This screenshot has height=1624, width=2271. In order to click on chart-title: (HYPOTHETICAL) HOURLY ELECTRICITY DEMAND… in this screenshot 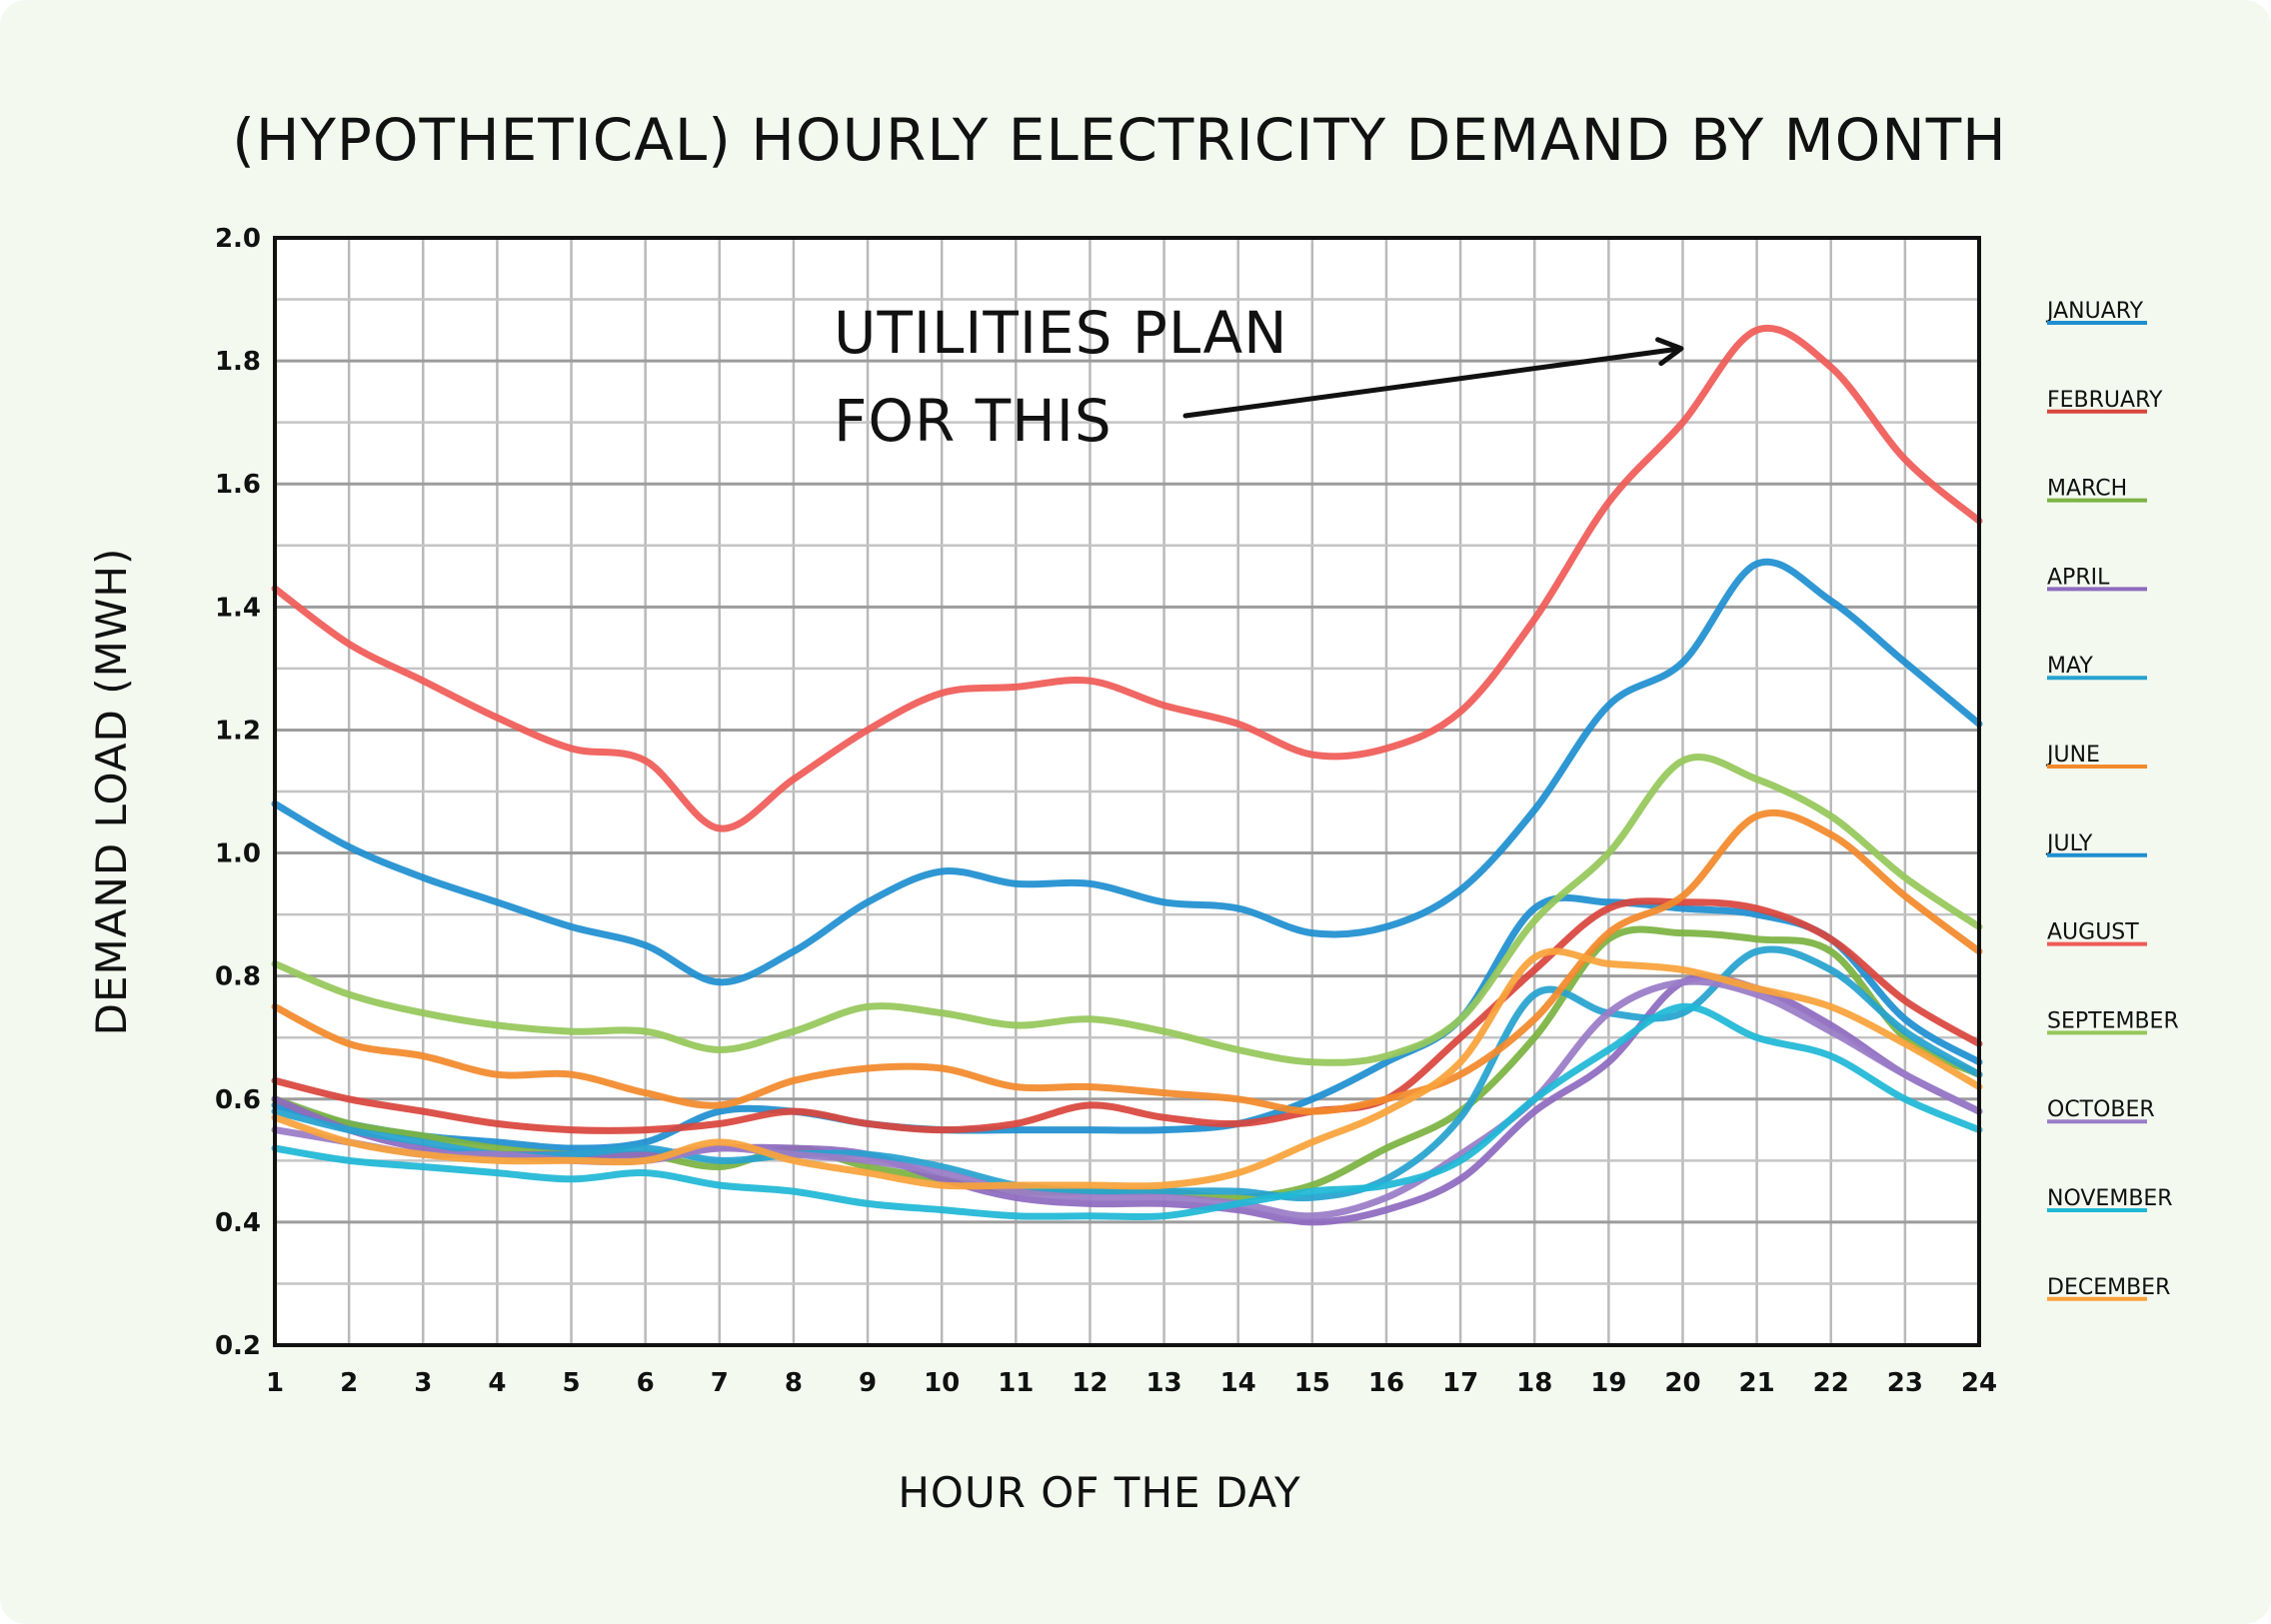, I will do `click(1120, 140)`.